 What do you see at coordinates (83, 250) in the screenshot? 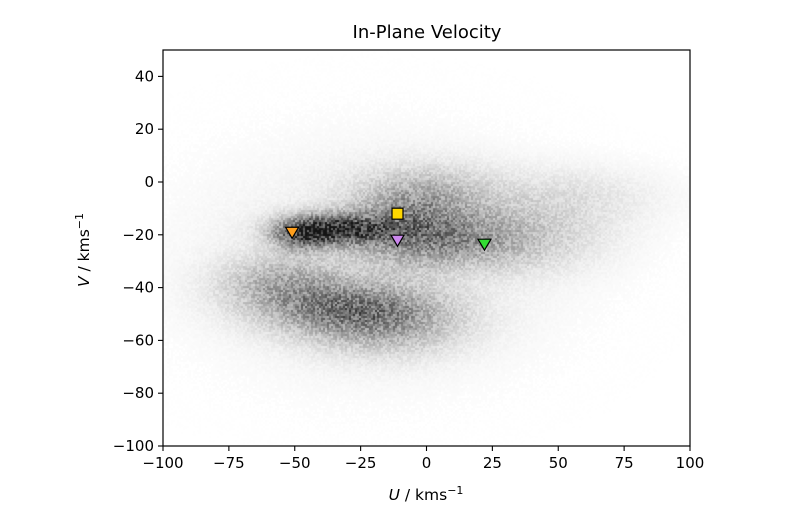
I see `y-axis-label: V / kms−1` at bounding box center [83, 250].